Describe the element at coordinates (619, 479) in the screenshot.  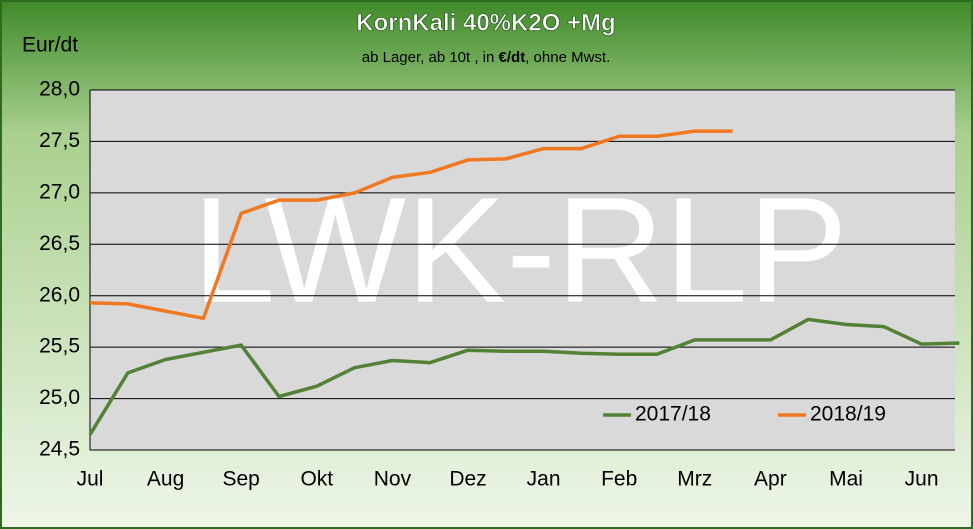
I see `x-tick-label: Feb` at that location.